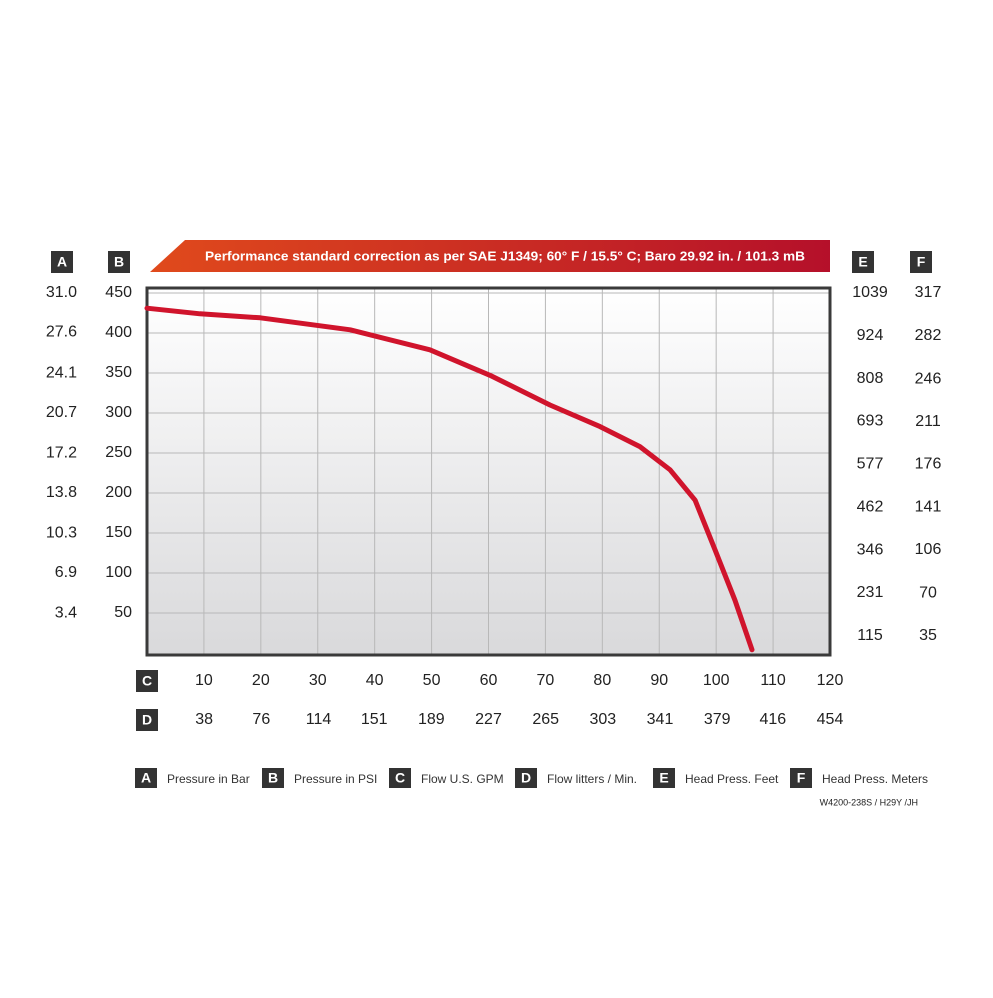 Image resolution: width=993 pixels, height=998 pixels. Describe the element at coordinates (546, 680) in the screenshot. I see `x-tick-label: 70` at that location.